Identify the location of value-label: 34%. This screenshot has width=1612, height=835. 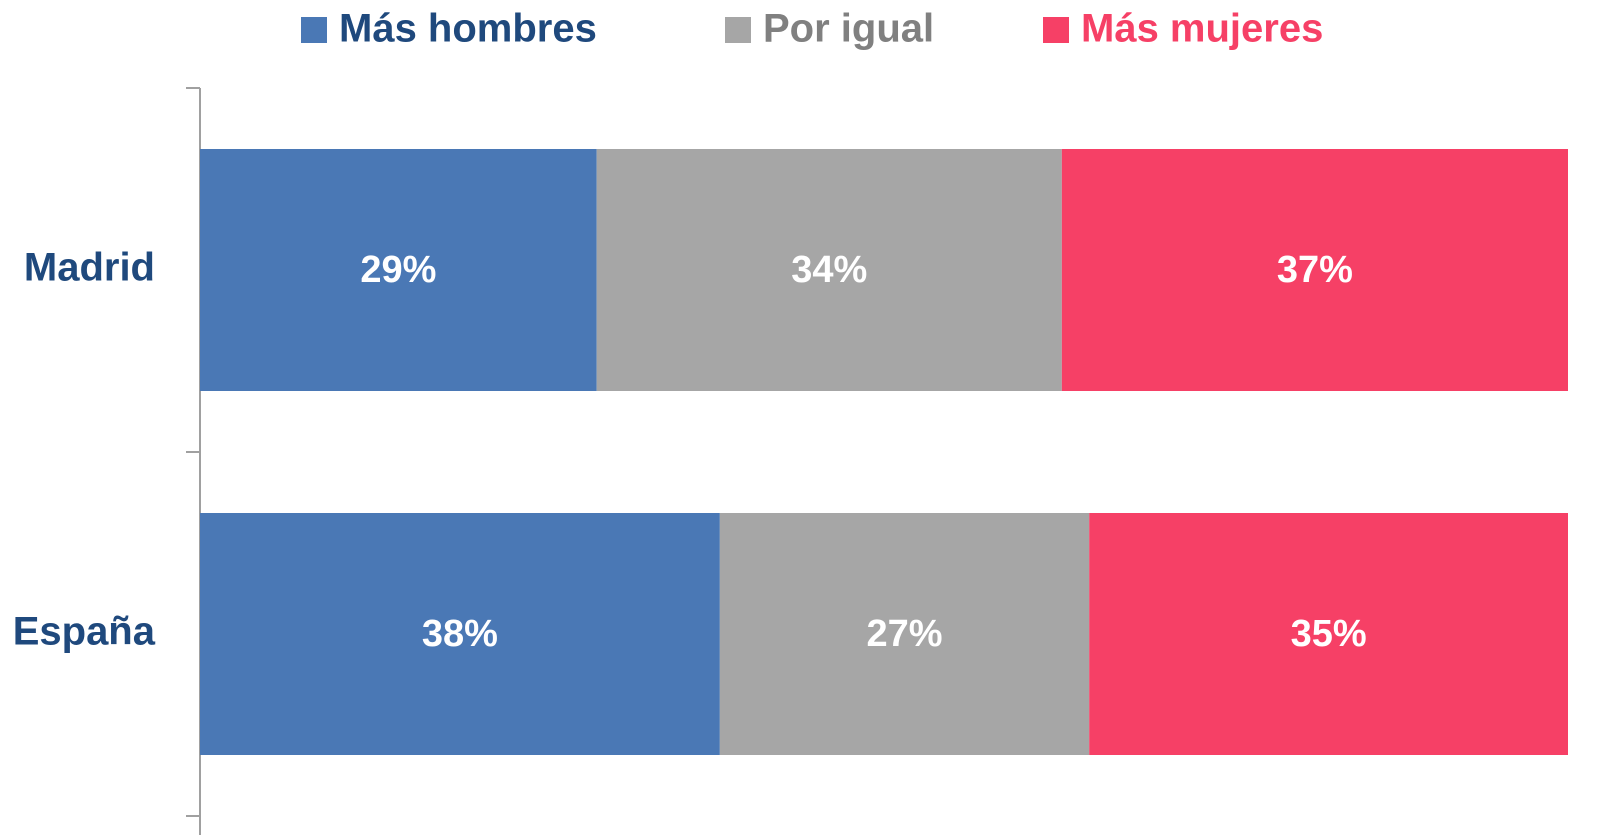
(829, 270).